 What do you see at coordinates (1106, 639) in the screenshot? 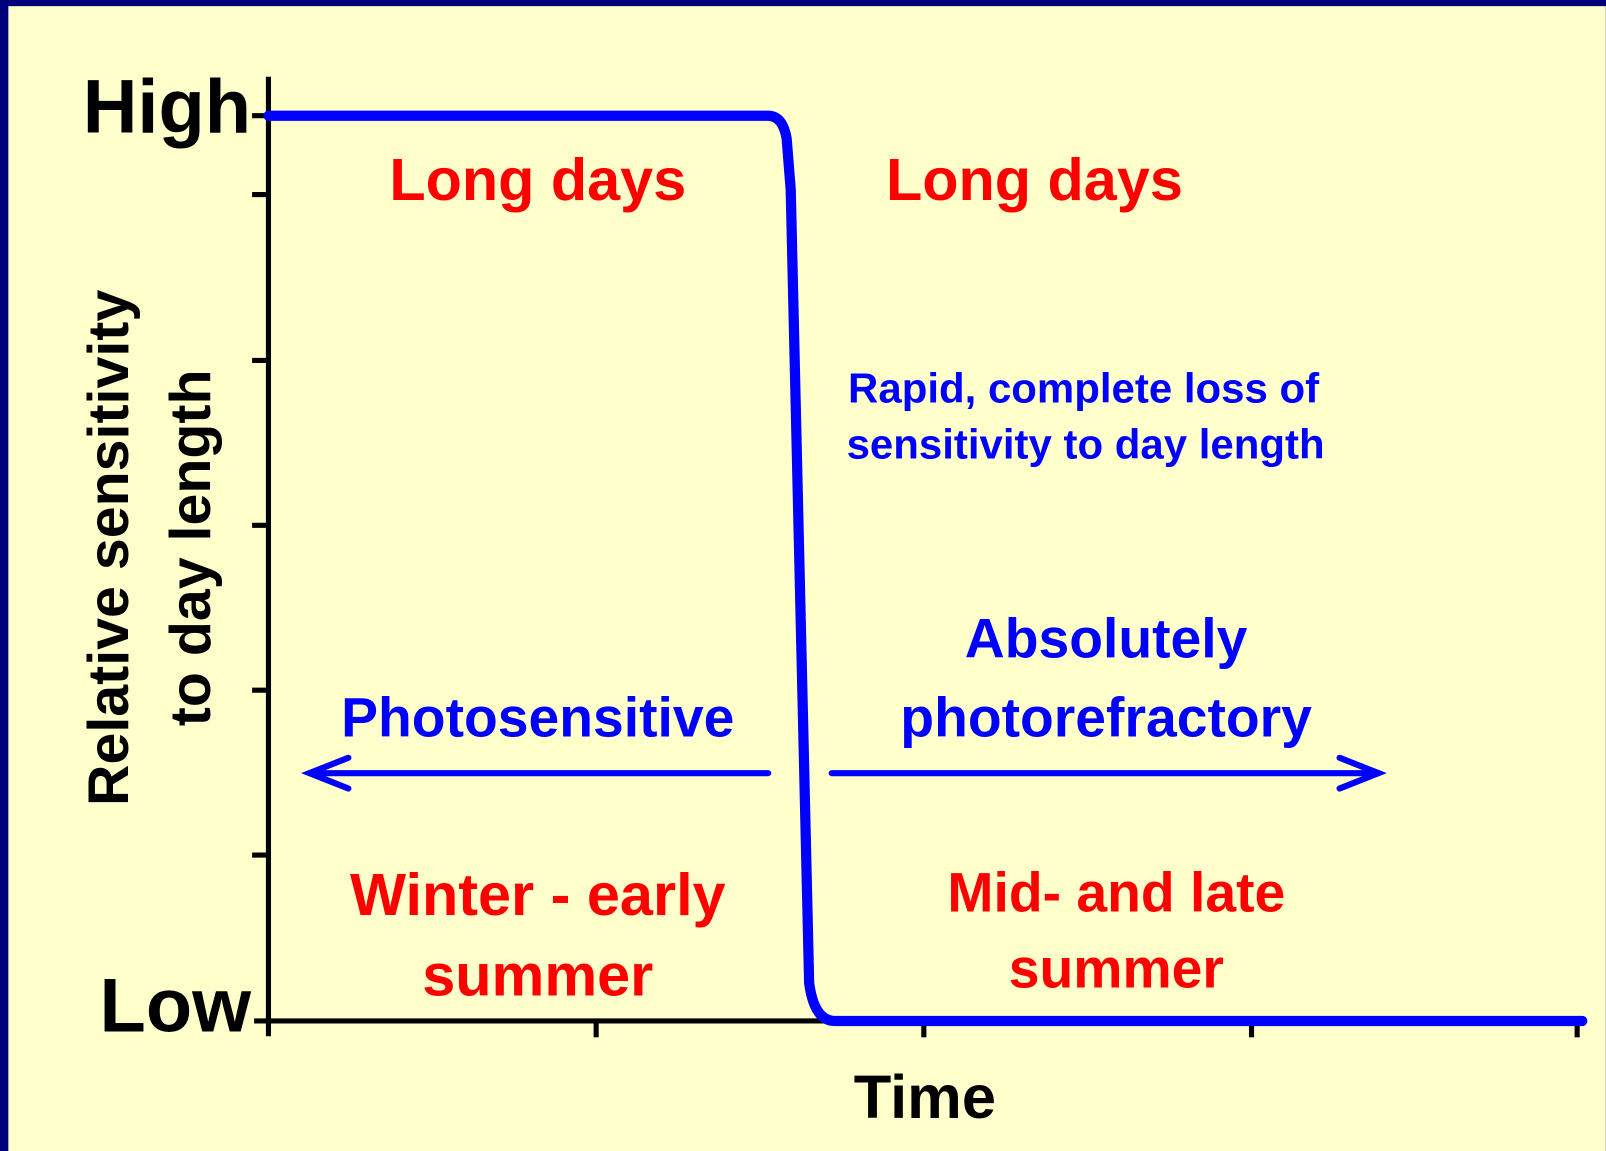
I see `annotation: Absolutely` at bounding box center [1106, 639].